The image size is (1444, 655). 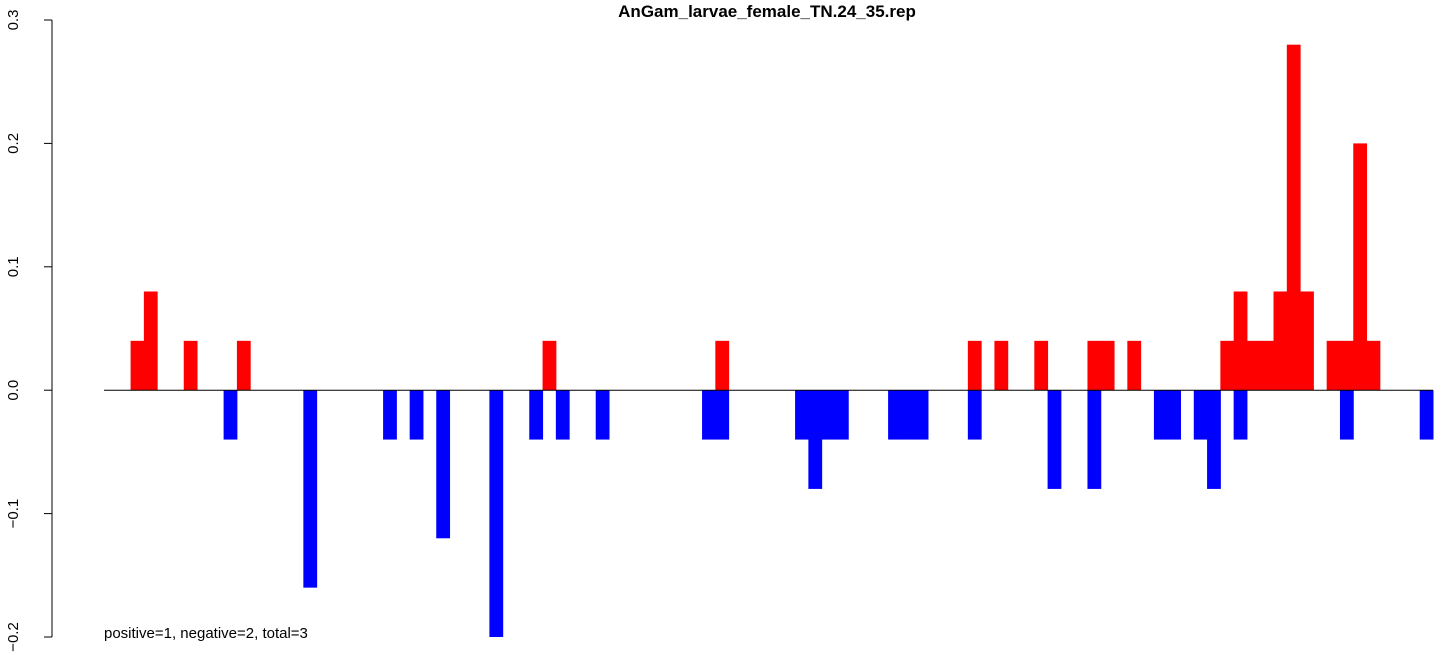 What do you see at coordinates (13, 637) in the screenshot?
I see `y-tick-label: −0.2` at bounding box center [13, 637].